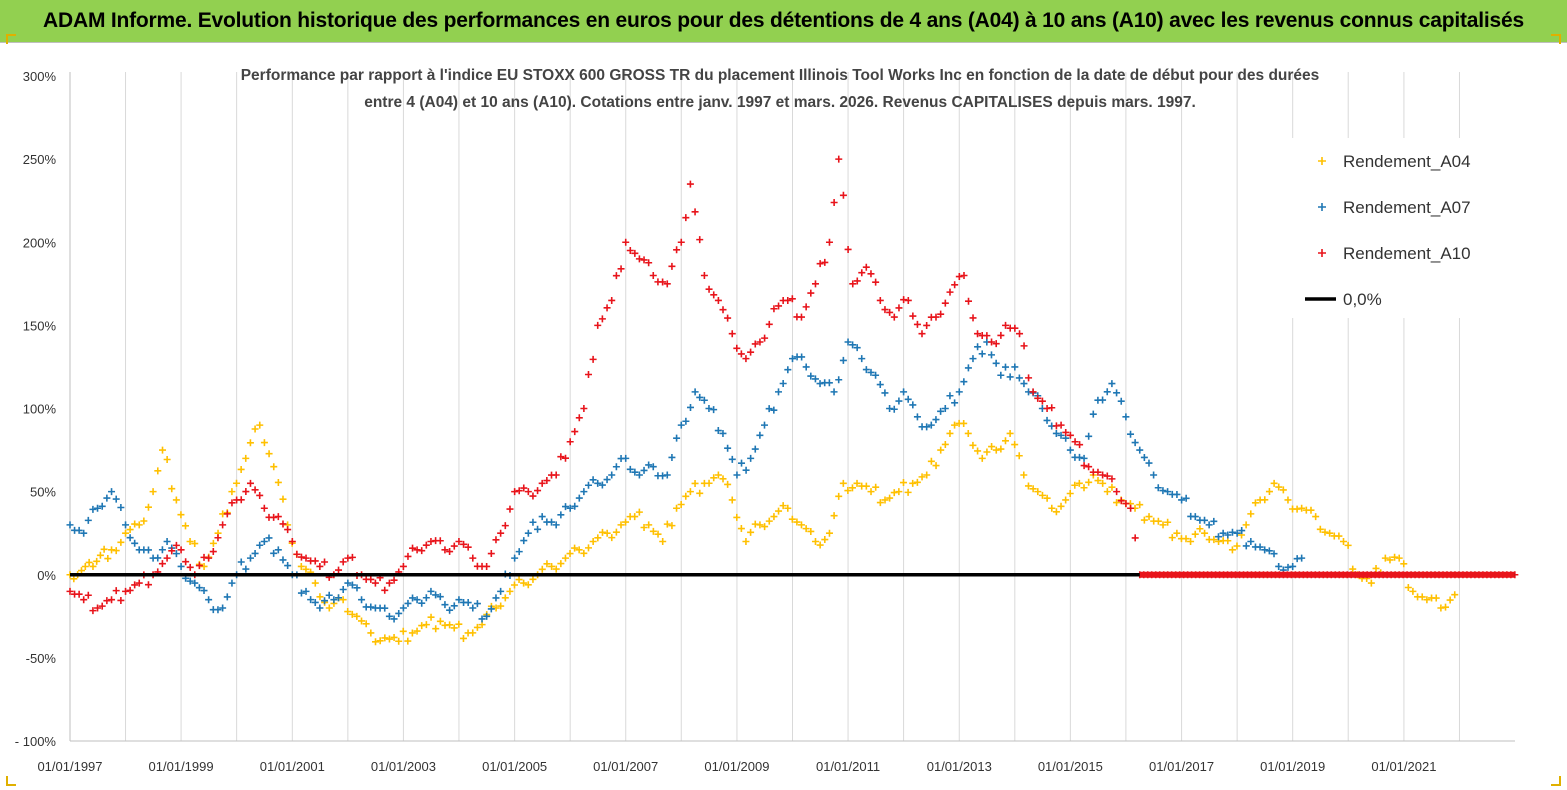  Describe the element at coordinates (1070, 766) in the screenshot. I see `x-tick-label: 01/01/2015` at that location.